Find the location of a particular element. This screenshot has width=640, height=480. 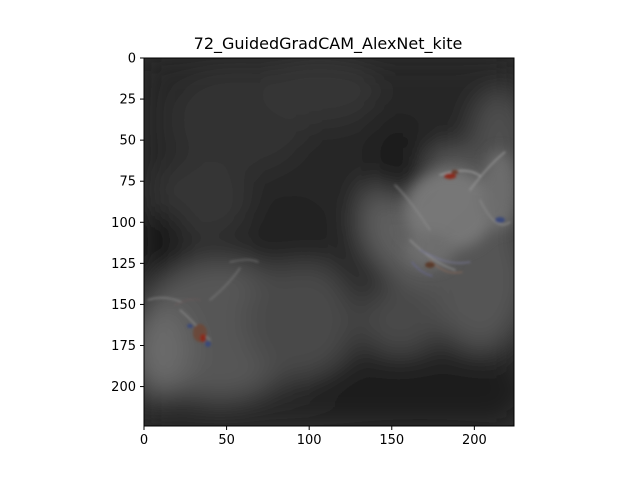

chart-title: 72_GuidedGradCAM_AlexNet_kite is located at coordinates (328, 44).